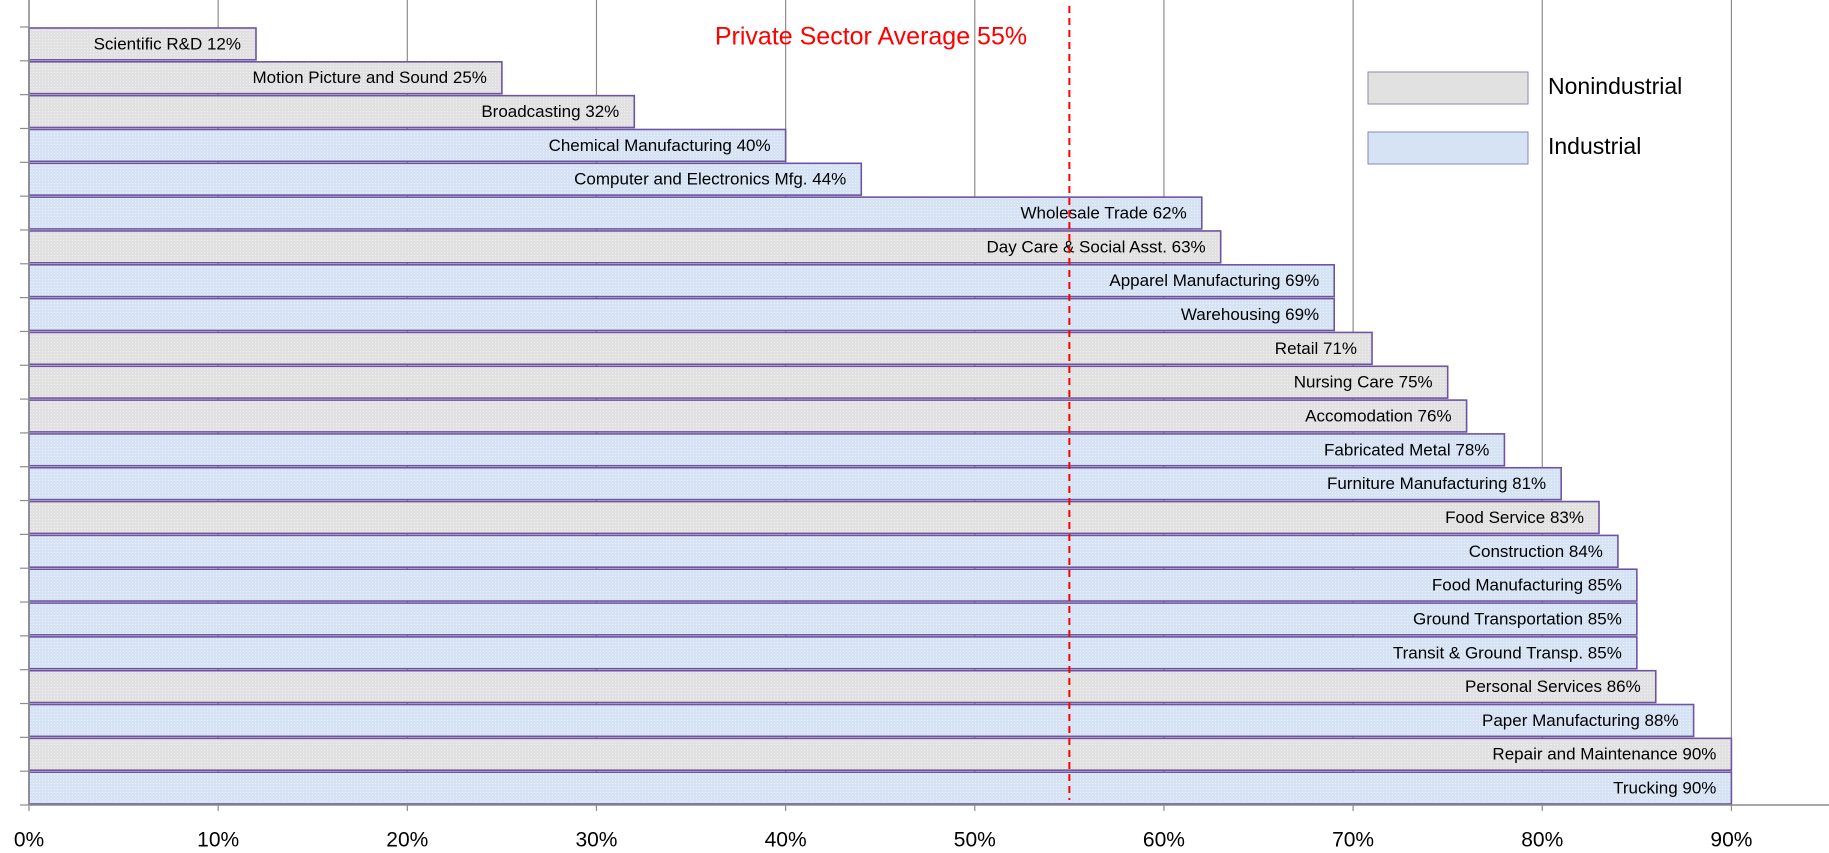 Image resolution: width=1829 pixels, height=853 pixels. Describe the element at coordinates (1536, 551) in the screenshot. I see `bar-label: Construction 84%` at that location.